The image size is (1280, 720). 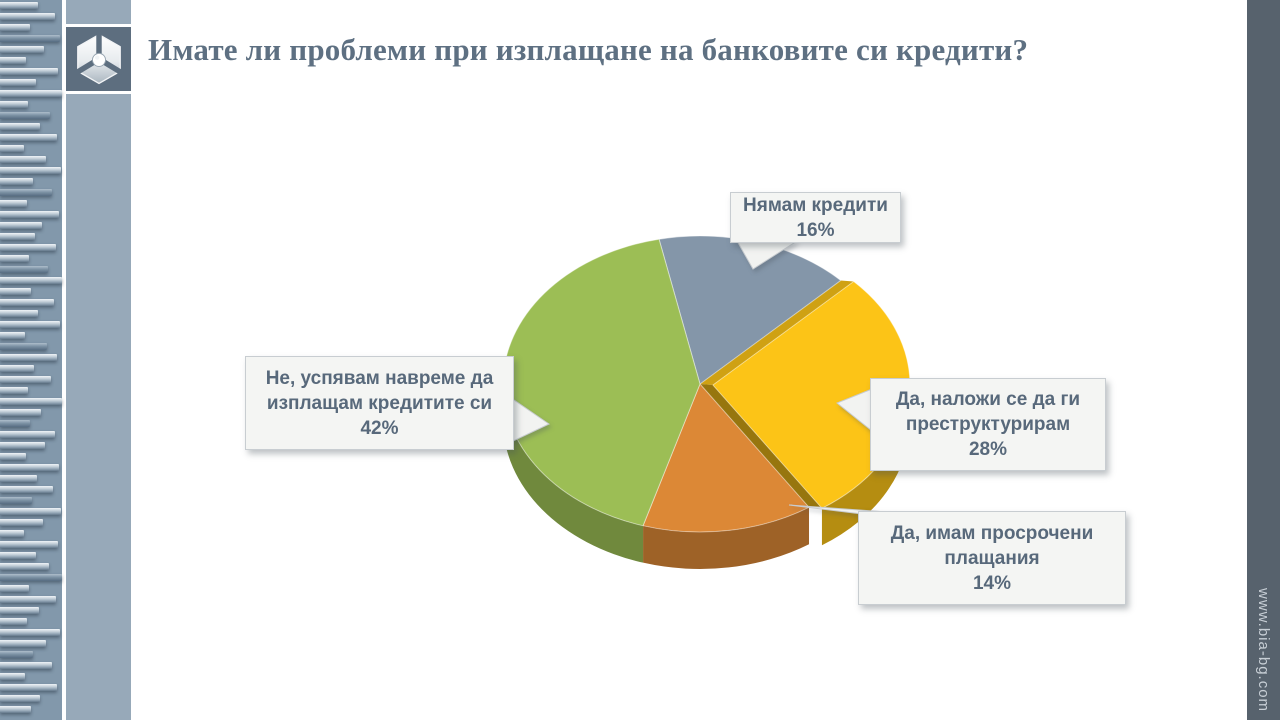 I want to click on logo-box, so click(x=98, y=59).